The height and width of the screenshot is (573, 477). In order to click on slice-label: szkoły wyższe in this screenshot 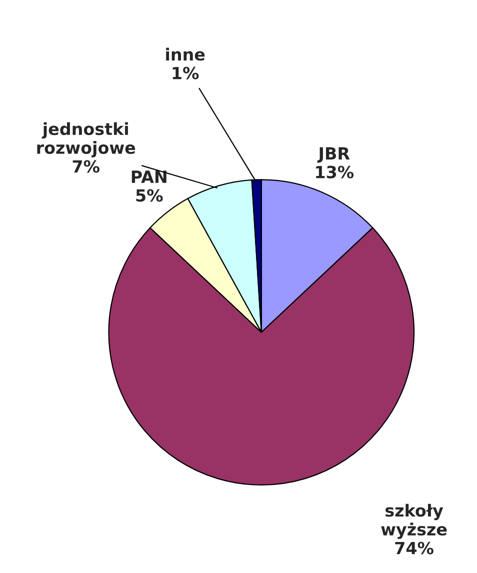, I will do `click(414, 521)`.